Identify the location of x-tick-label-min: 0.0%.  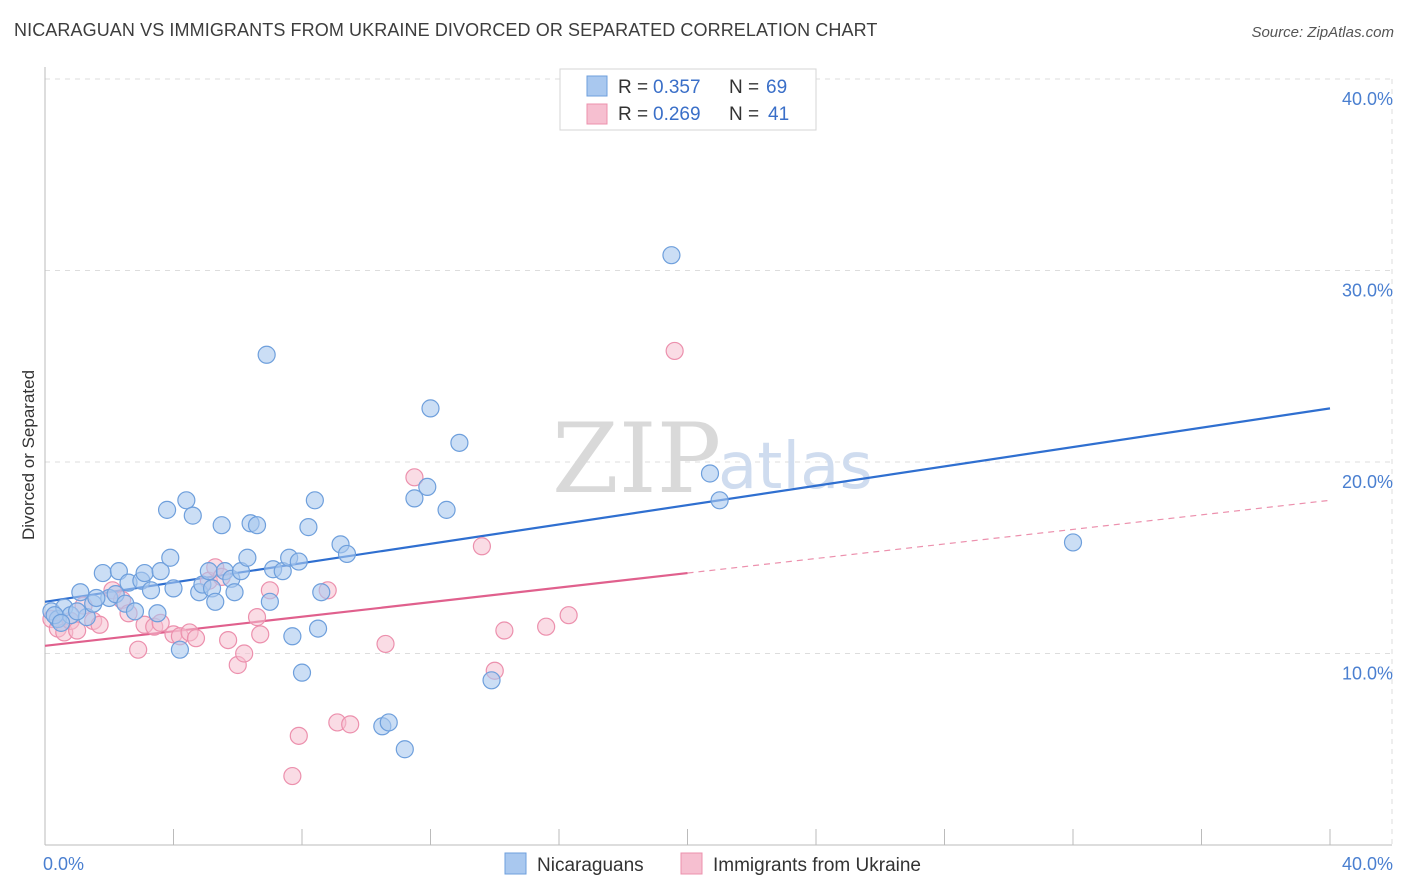
(63, 864).